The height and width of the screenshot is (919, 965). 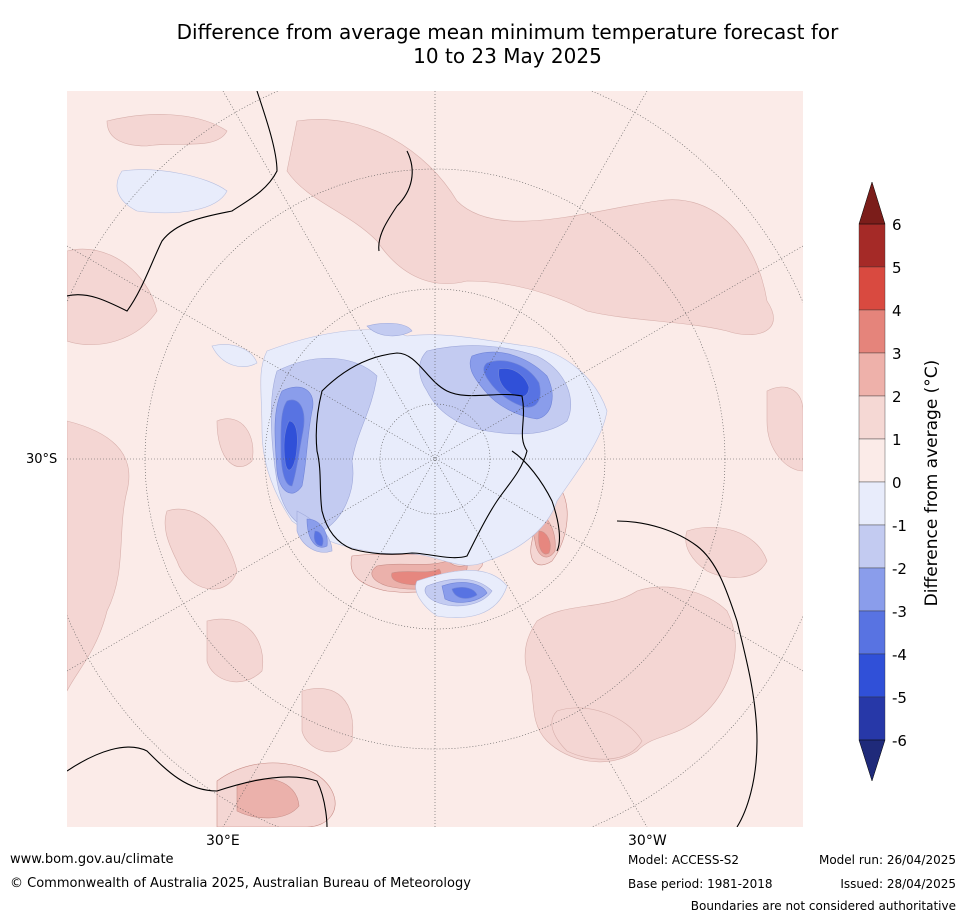 I want to click on colorbar-tick-label: 3, so click(x=897, y=354).